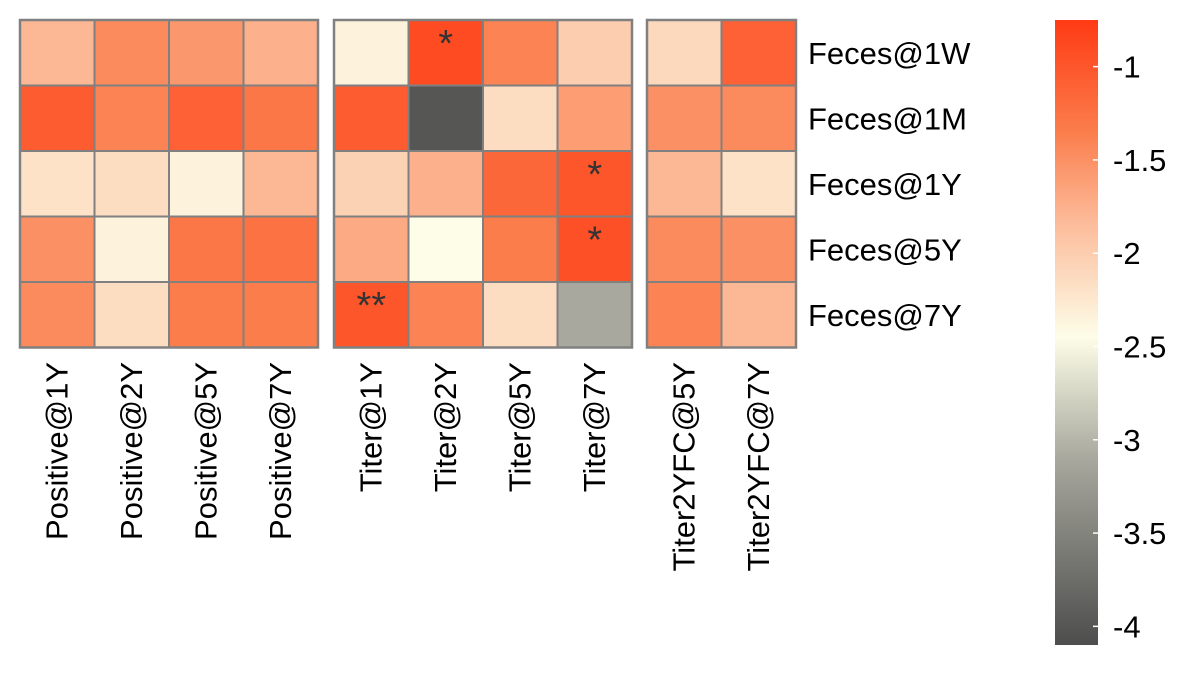  What do you see at coordinates (1127, 626) in the screenshot?
I see `colorbar-tick-label: -4` at bounding box center [1127, 626].